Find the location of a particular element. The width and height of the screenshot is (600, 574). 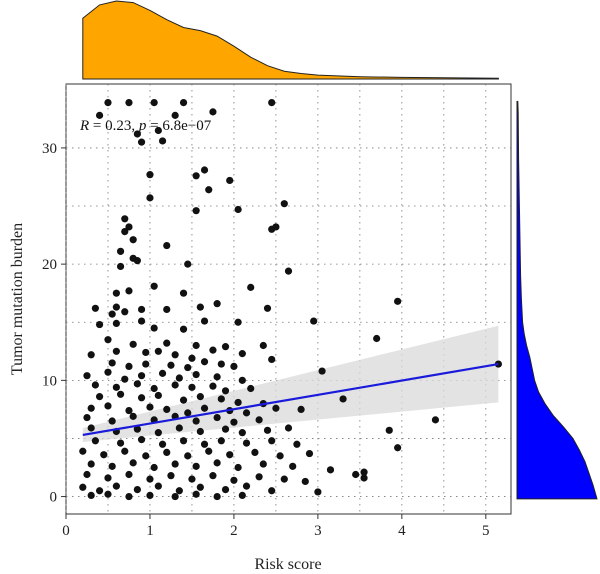

r-value: = 0.23, is located at coordinates (114, 126).